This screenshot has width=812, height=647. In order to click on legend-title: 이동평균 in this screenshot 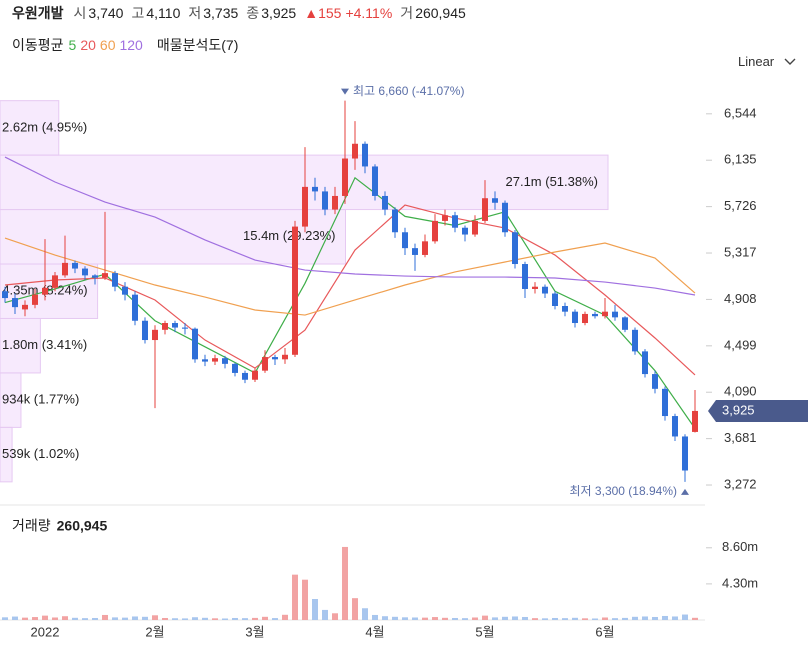, I will do `click(38, 45)`.